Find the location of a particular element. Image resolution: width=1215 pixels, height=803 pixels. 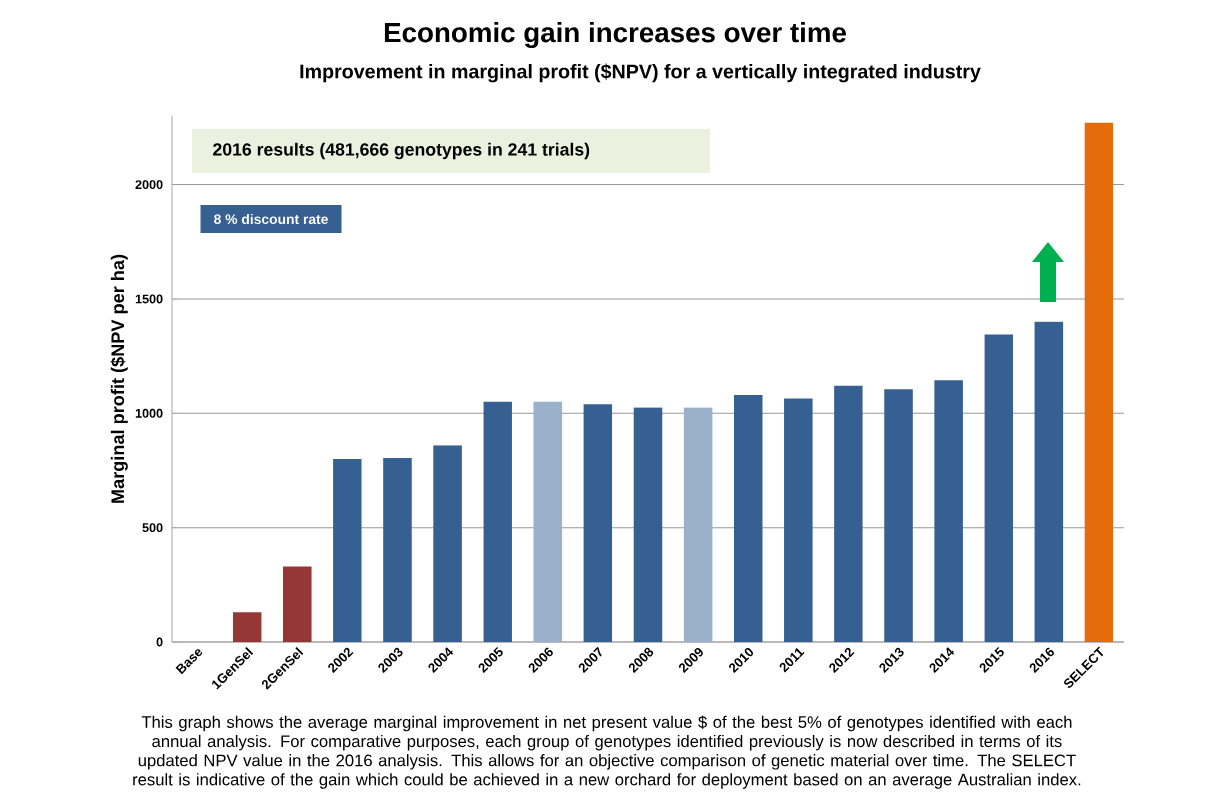

y-tick-label: 1000 is located at coordinates (149, 413).